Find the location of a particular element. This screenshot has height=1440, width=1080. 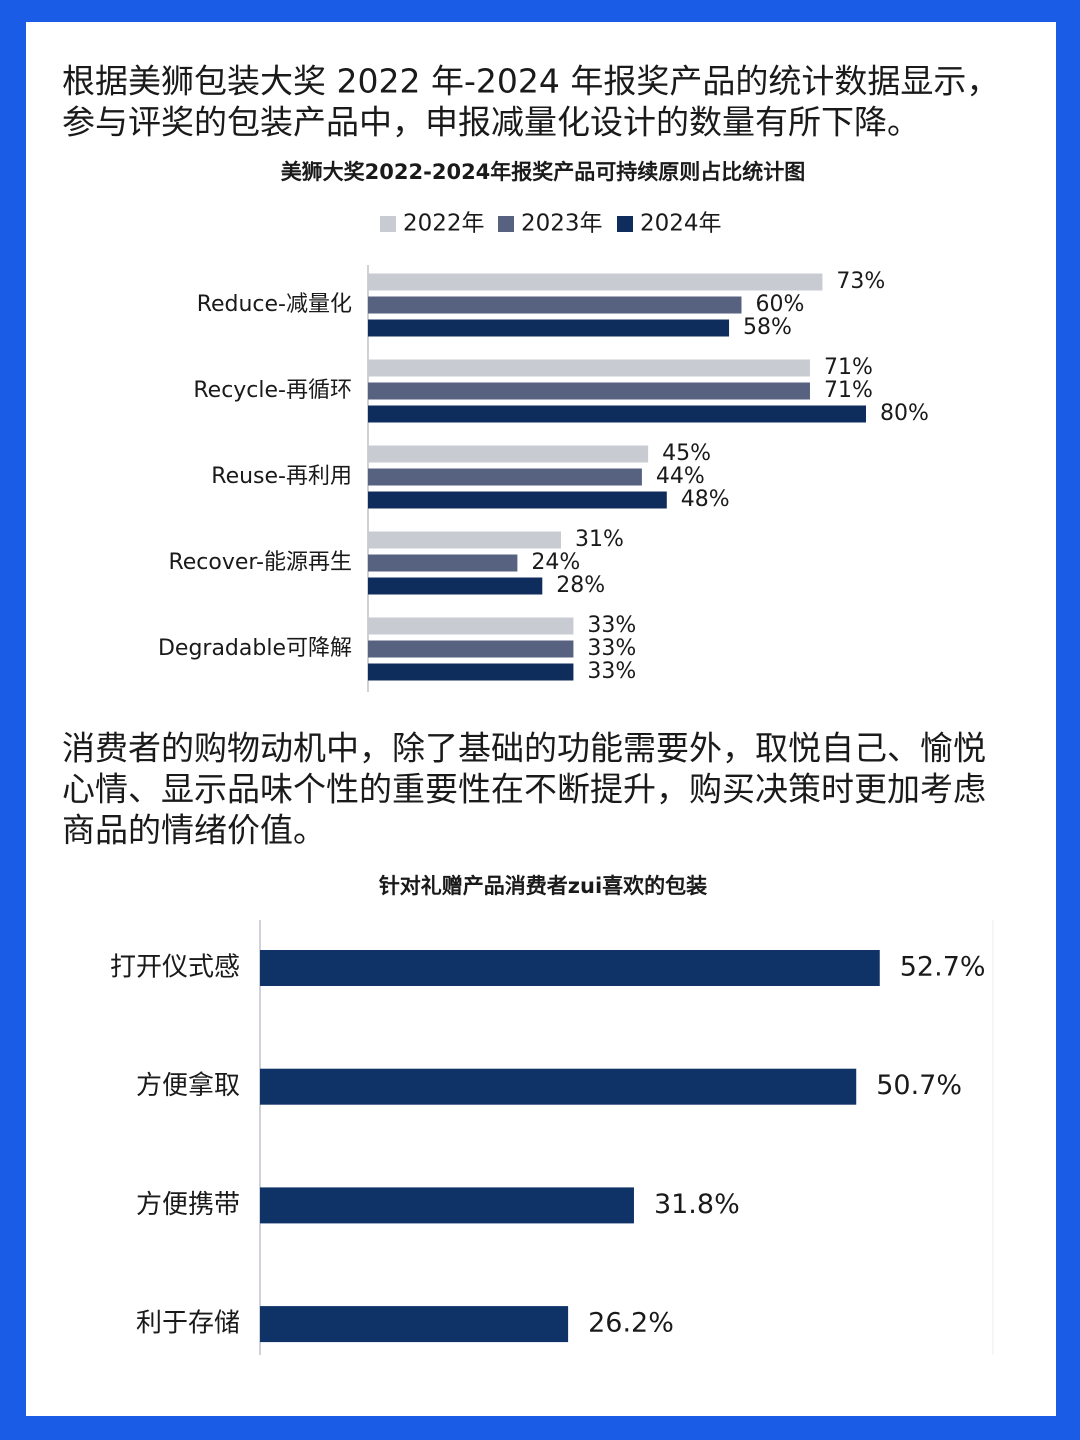

category-label: 打开仪式感 is located at coordinates (175, 968).